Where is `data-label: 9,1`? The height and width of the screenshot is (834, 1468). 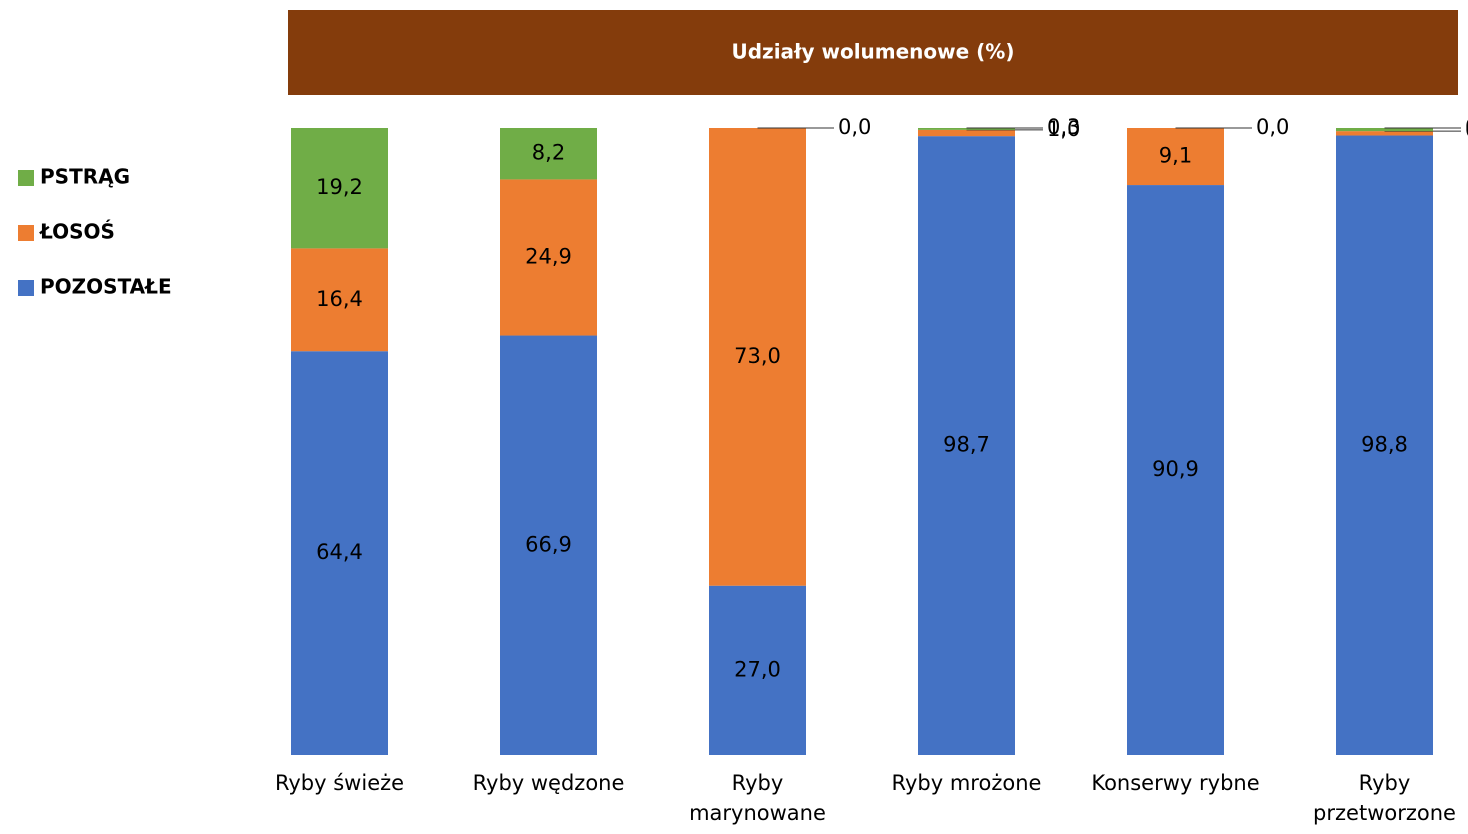 data-label: 9,1 is located at coordinates (1175, 156).